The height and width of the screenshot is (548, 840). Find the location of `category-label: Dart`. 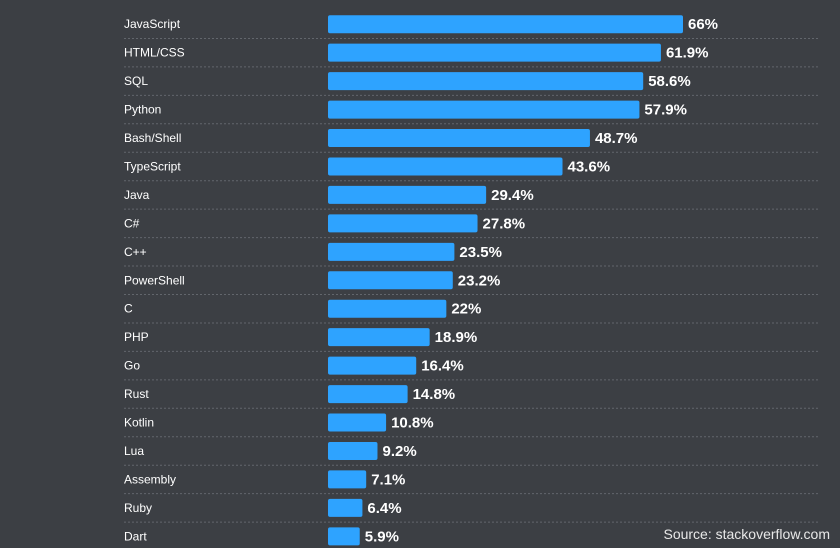

category-label: Dart is located at coordinates (135, 536).